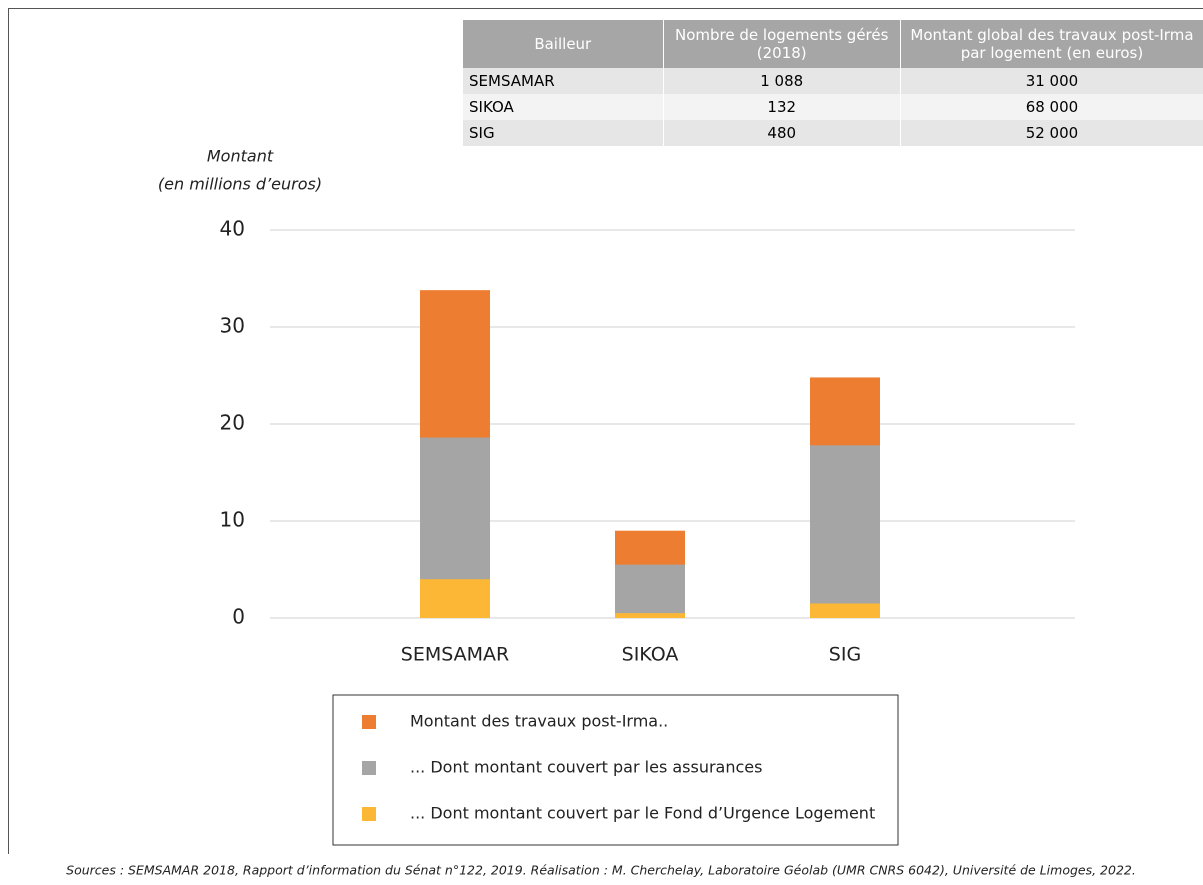 The image size is (1203, 885). I want to click on legend-box, so click(615, 770).